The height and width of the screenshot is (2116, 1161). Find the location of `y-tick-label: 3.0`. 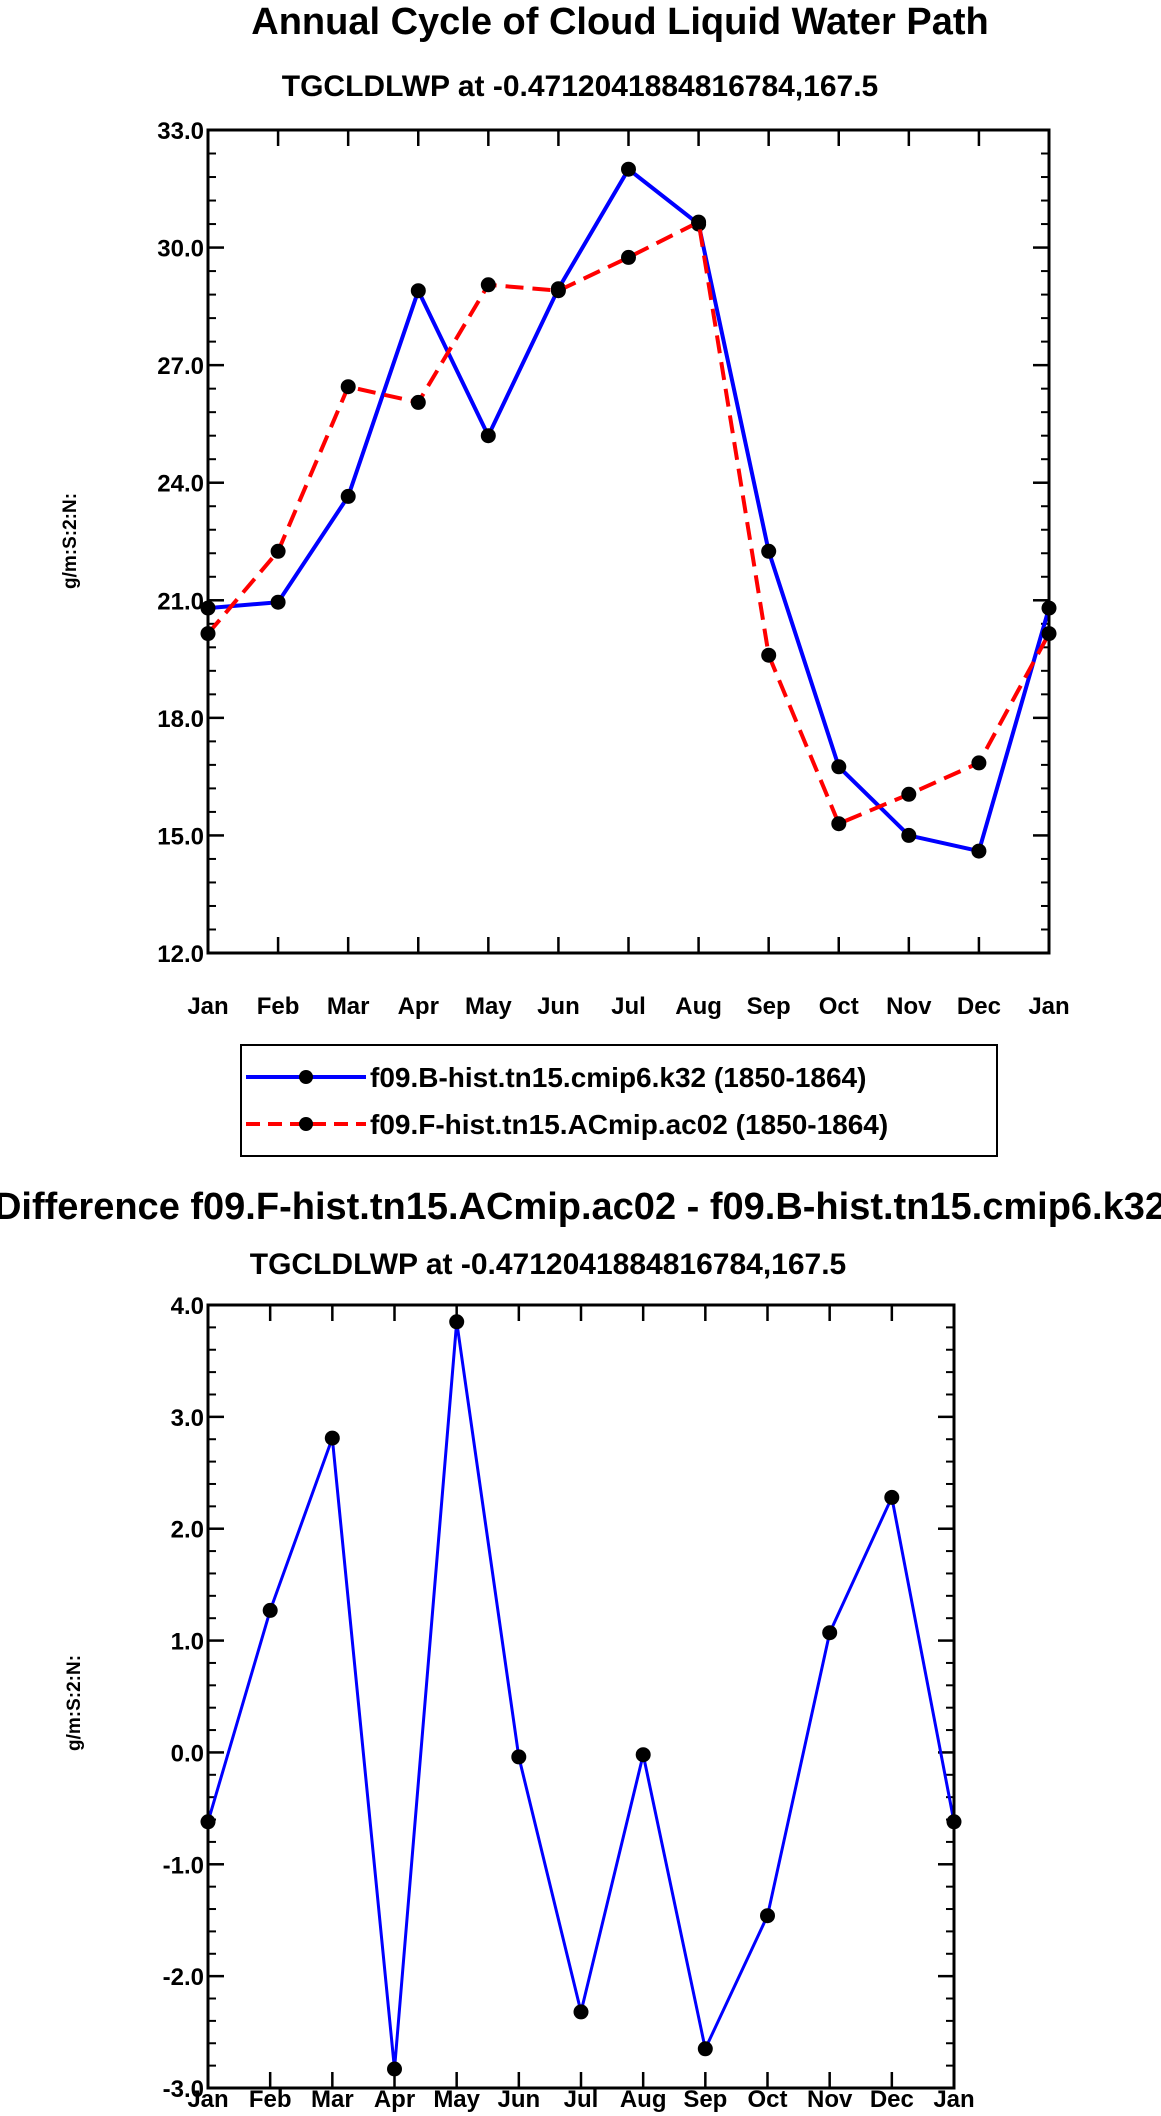

y-tick-label: 3.0 is located at coordinates (187, 1418).